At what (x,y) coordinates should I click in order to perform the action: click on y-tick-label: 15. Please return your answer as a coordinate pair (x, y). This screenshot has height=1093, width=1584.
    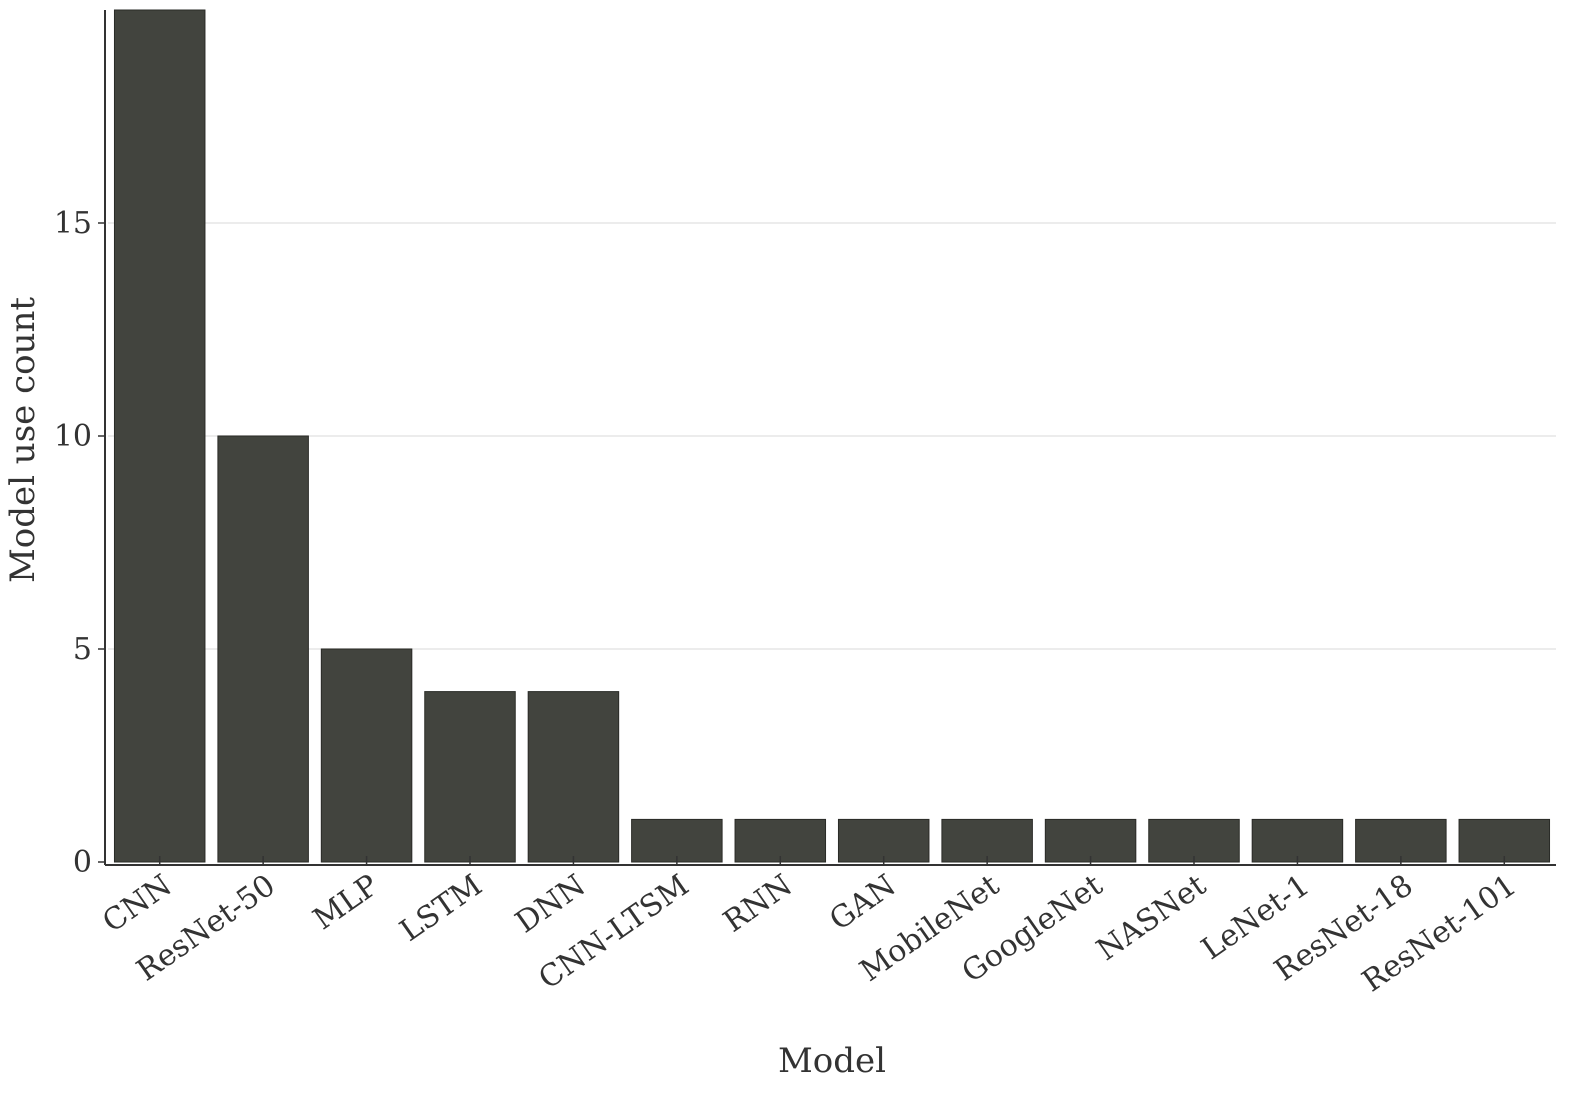
    Looking at the image, I should click on (73, 223).